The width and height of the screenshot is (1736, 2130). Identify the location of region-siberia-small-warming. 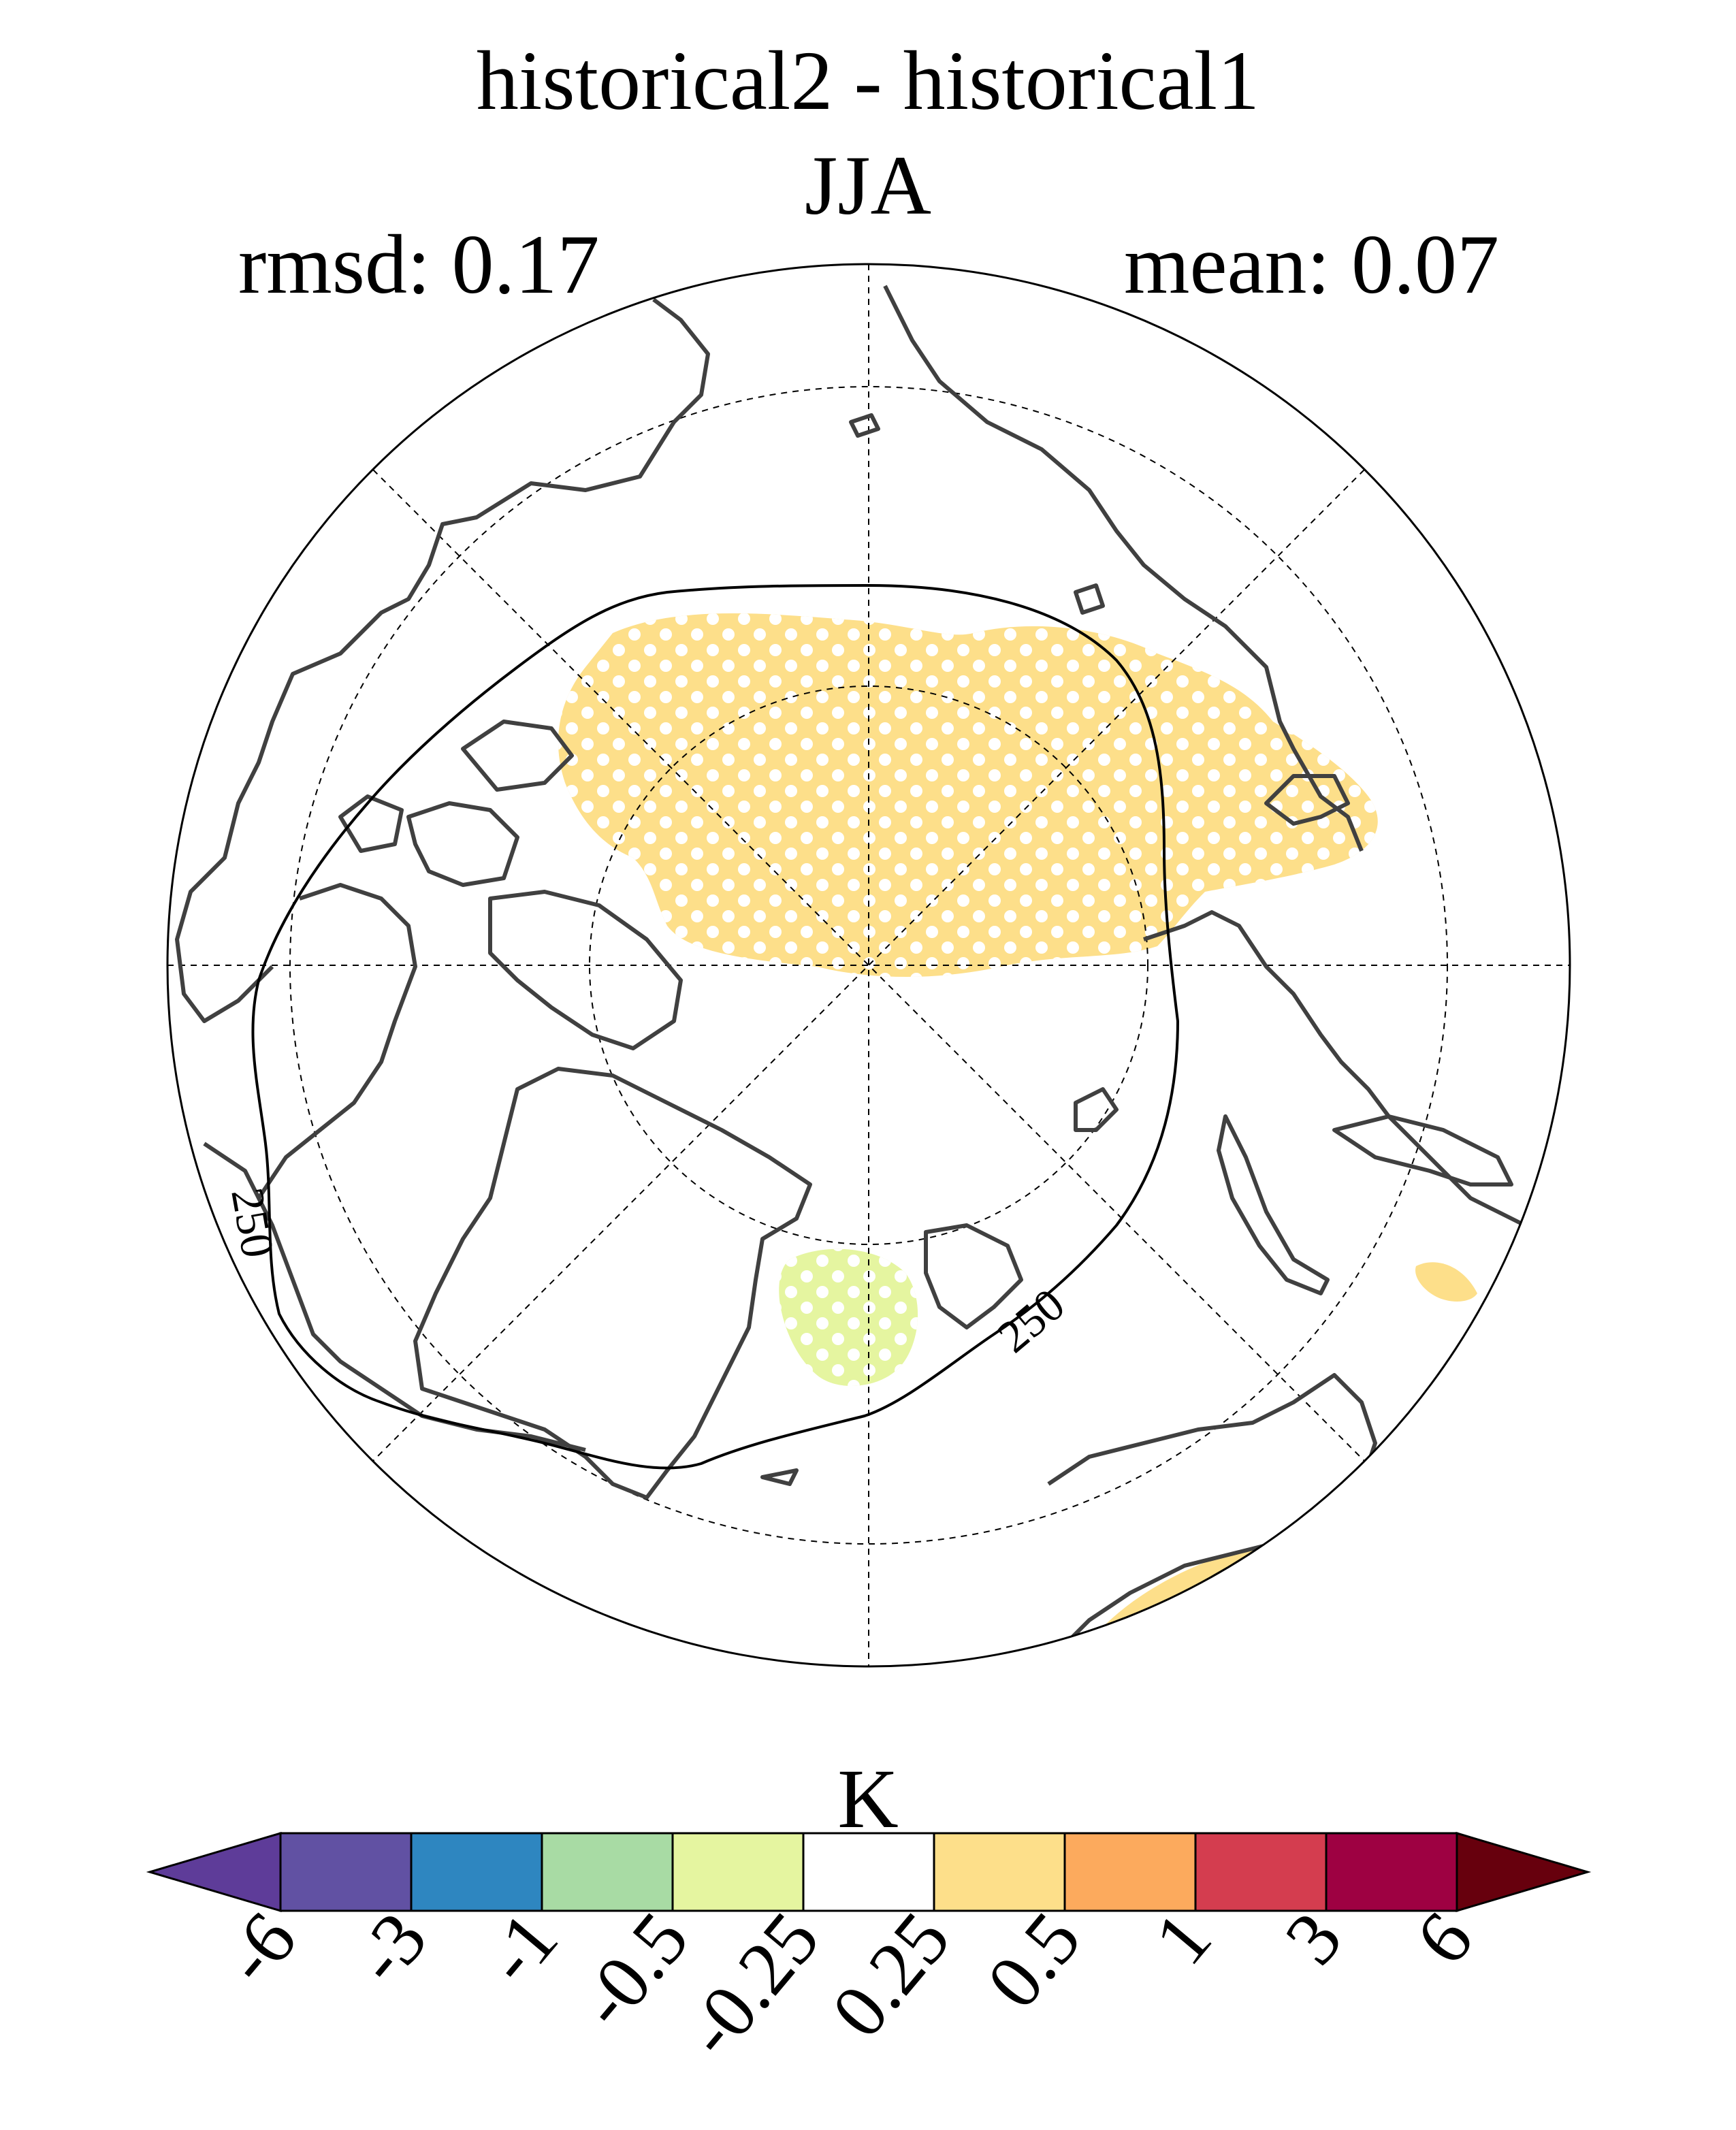
(1446, 1282).